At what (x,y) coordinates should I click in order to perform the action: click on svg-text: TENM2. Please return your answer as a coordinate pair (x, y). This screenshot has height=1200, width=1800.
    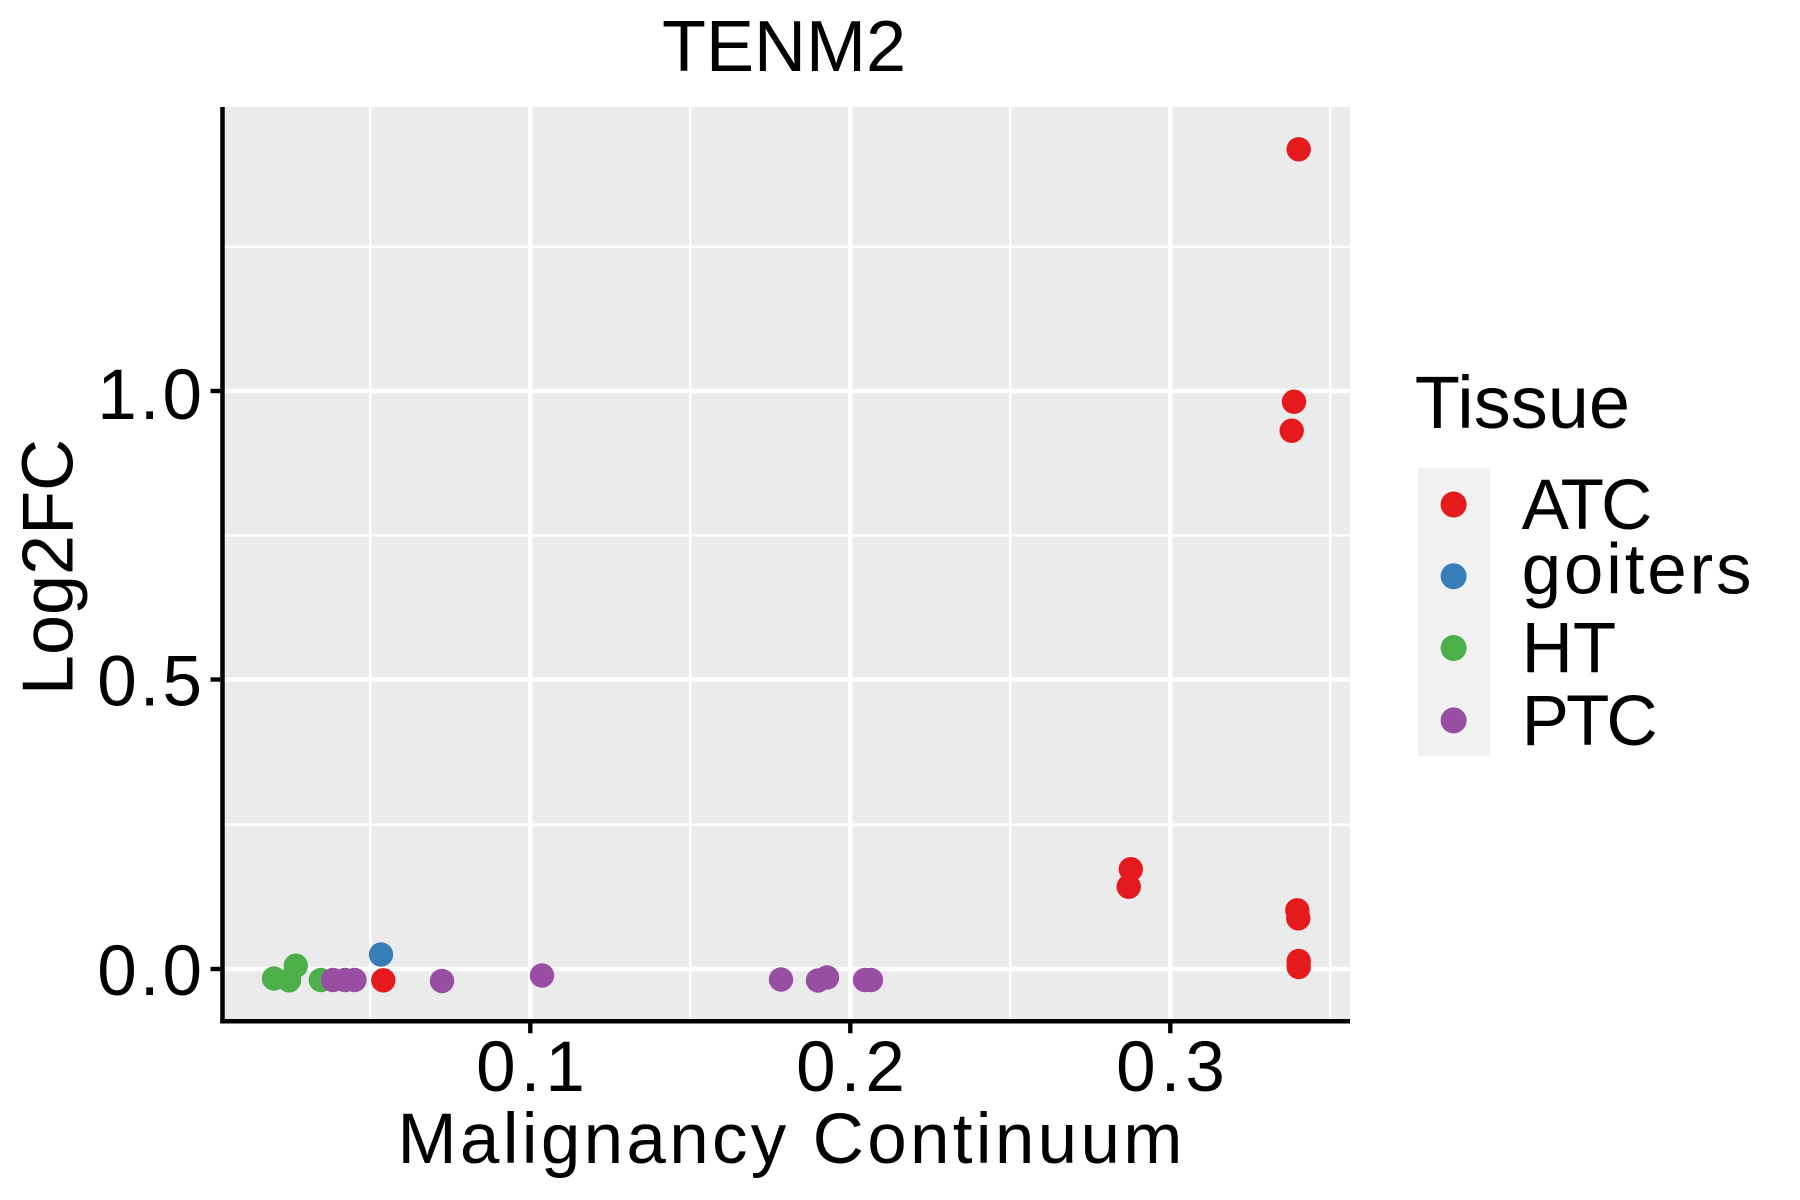
    Looking at the image, I should click on (784, 47).